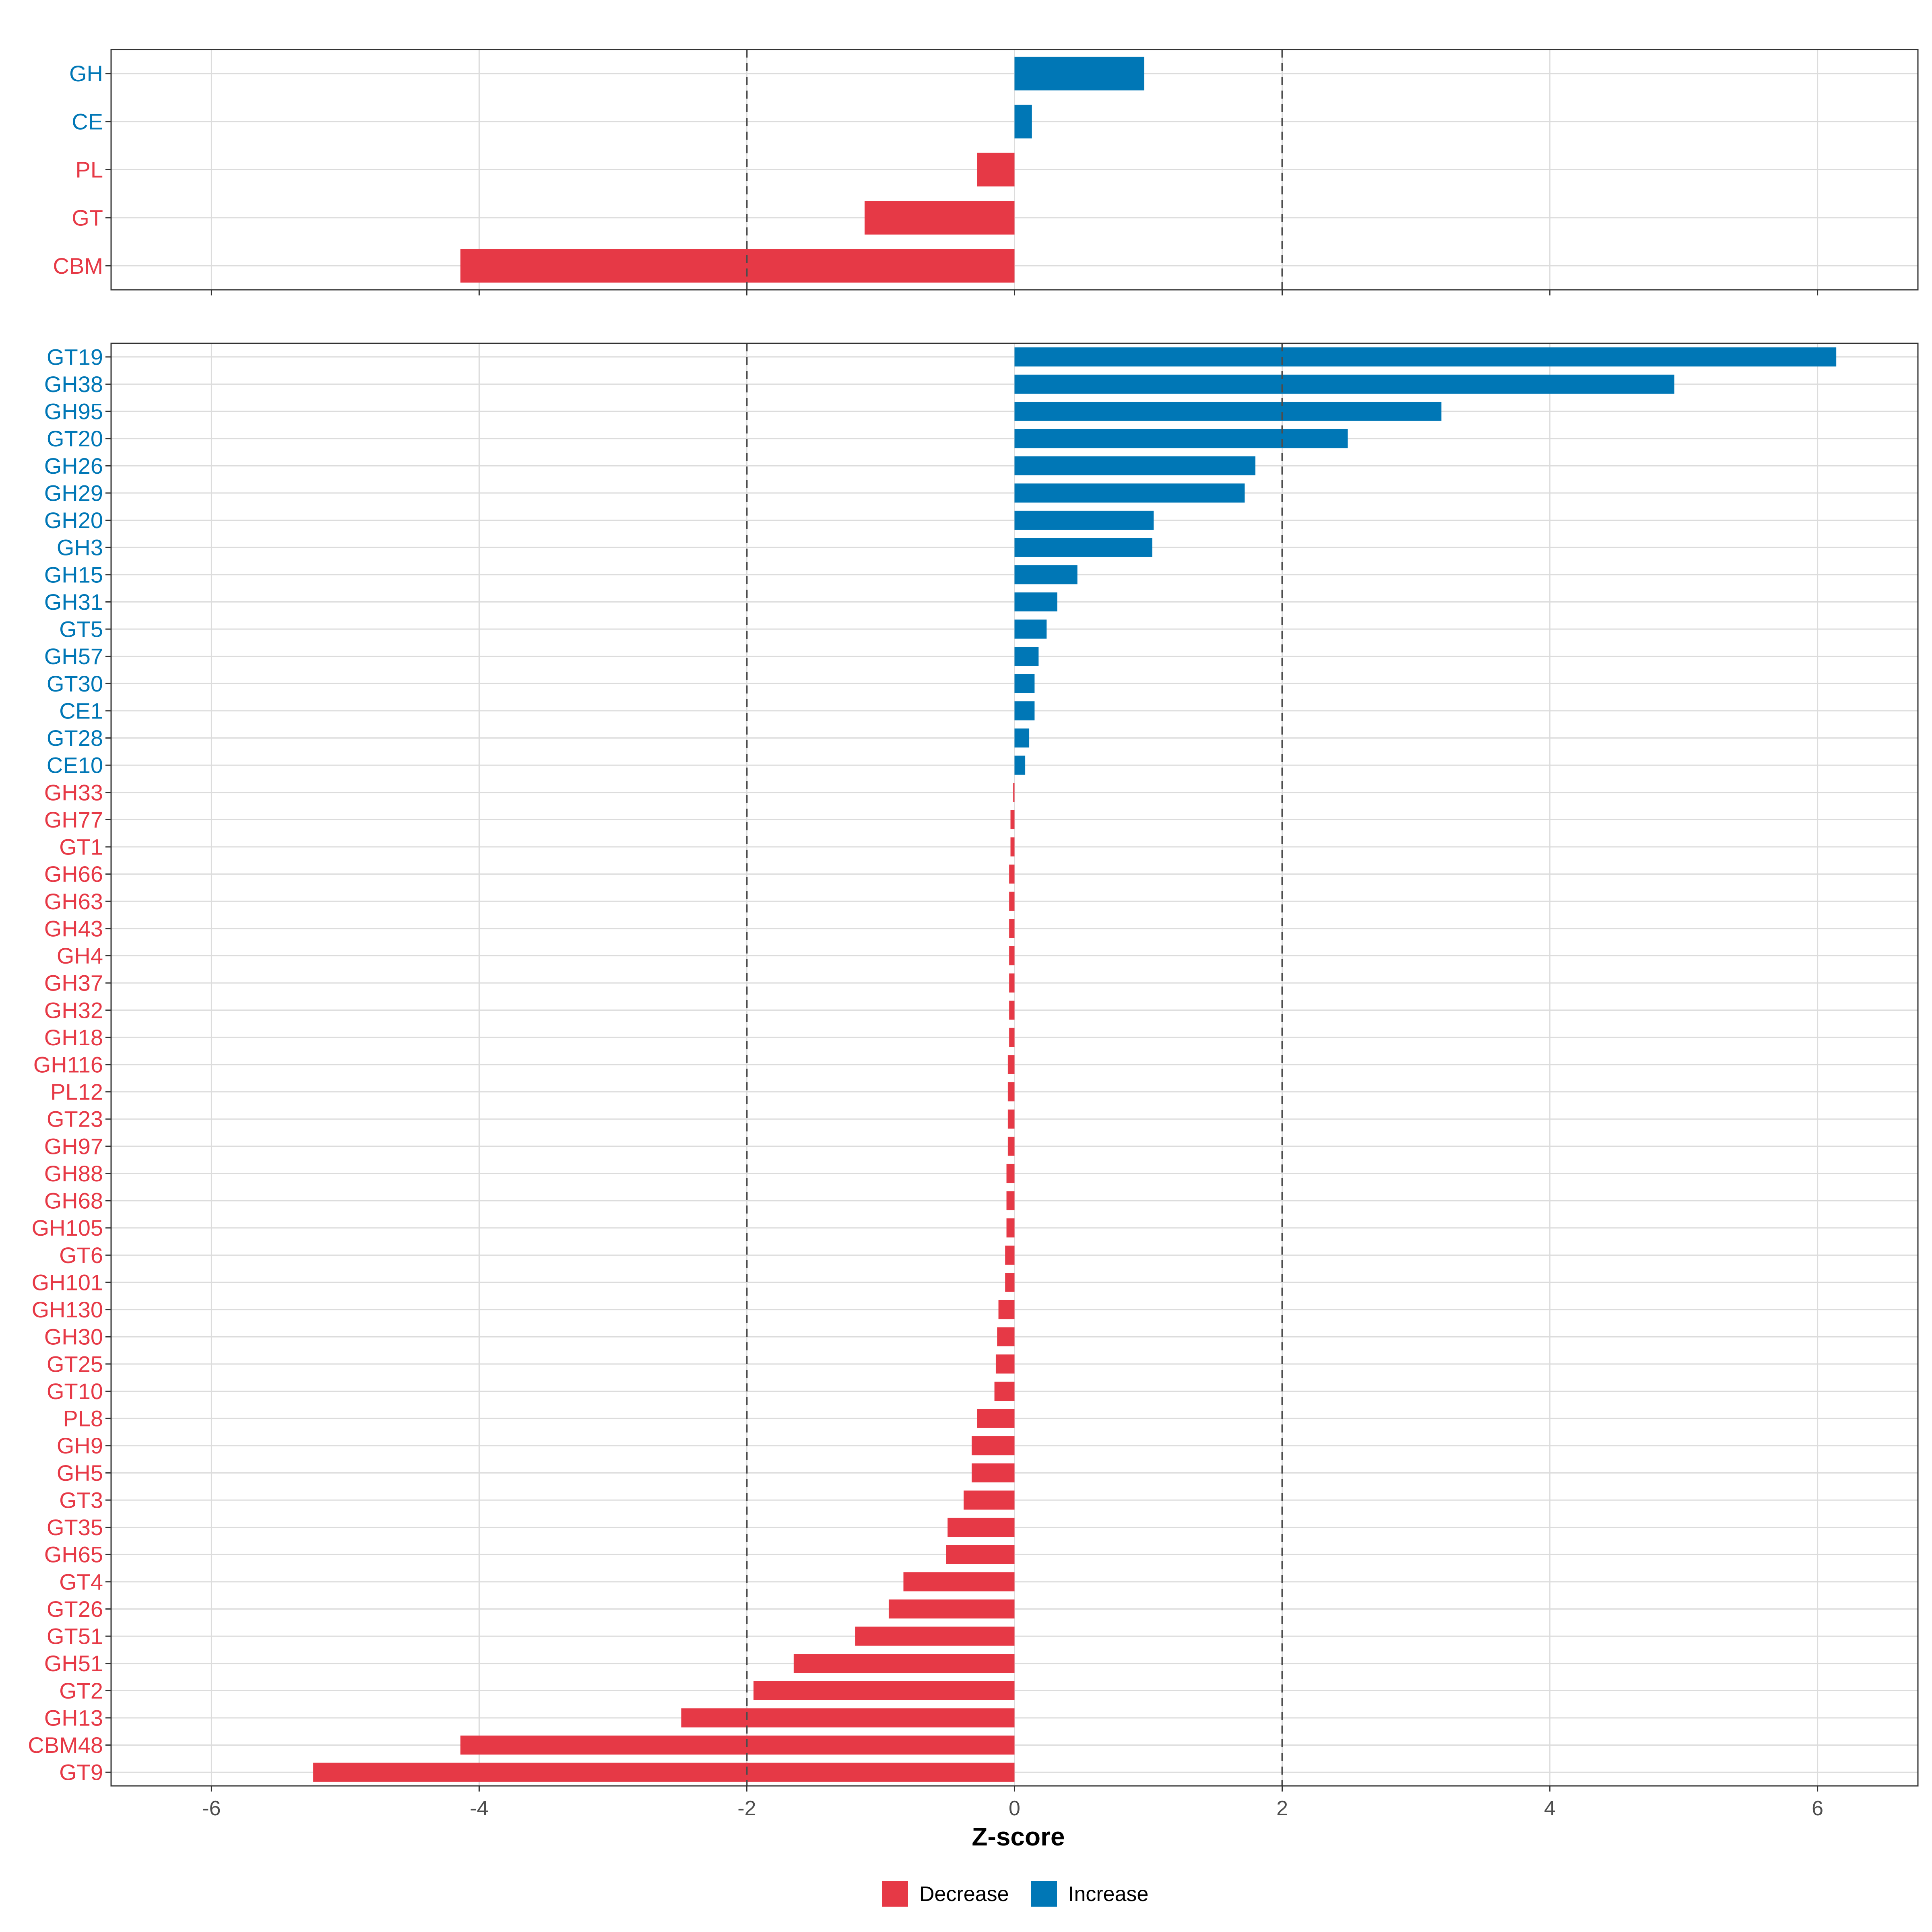 This screenshot has width=1932, height=1932. I want to click on bottom-category-label-gh101: GH101, so click(67, 1282).